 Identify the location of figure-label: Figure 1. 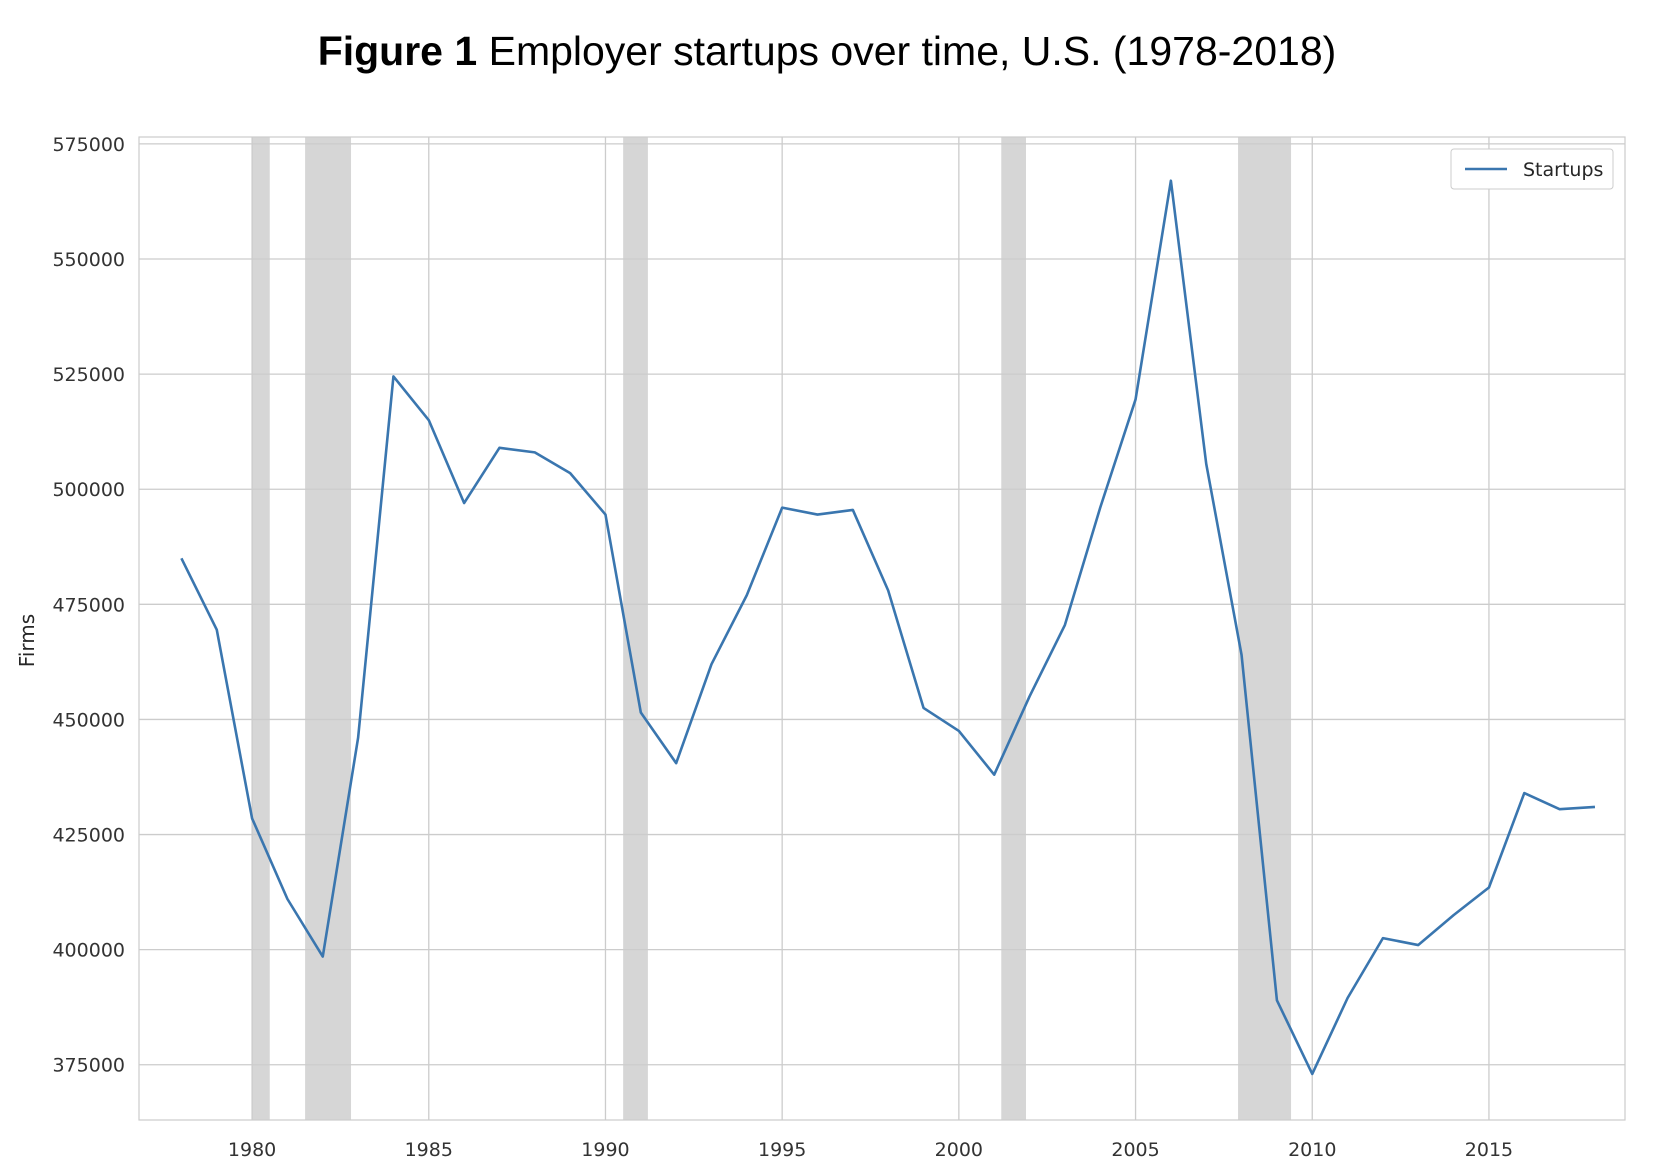
(397, 51).